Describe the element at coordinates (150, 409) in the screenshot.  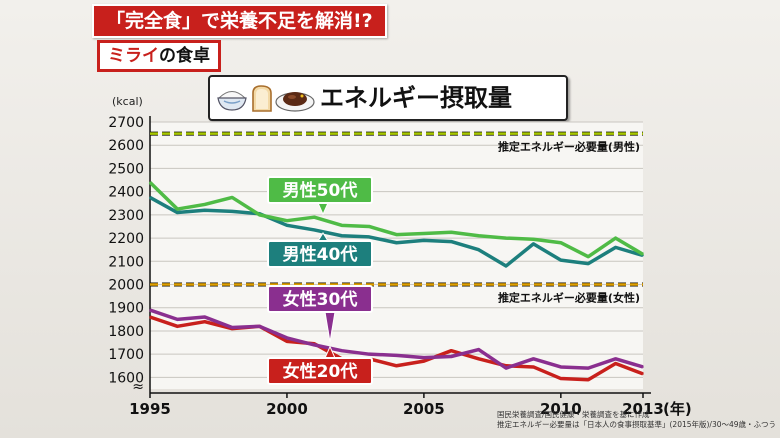
I see `x-tick-label: 1995` at that location.